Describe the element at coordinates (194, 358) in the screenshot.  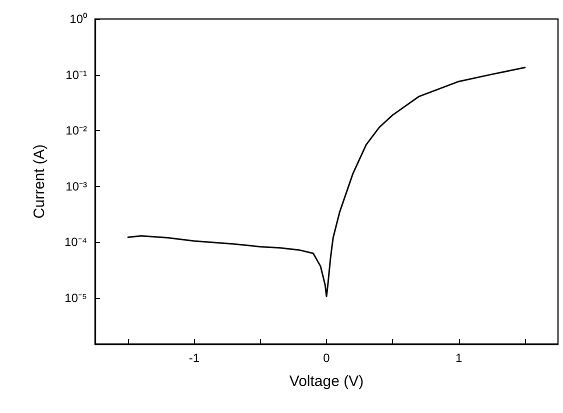
I see `x-tick-label: -1` at that location.